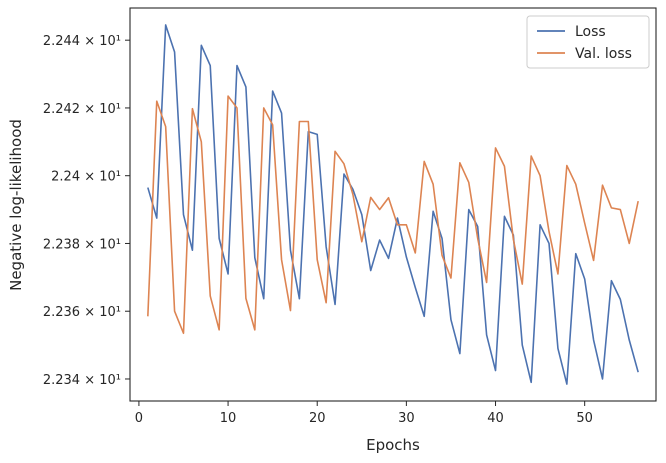  Describe the element at coordinates (82, 244) in the screenshot. I see `y-tick-label: 2.238 × 10¹` at that location.